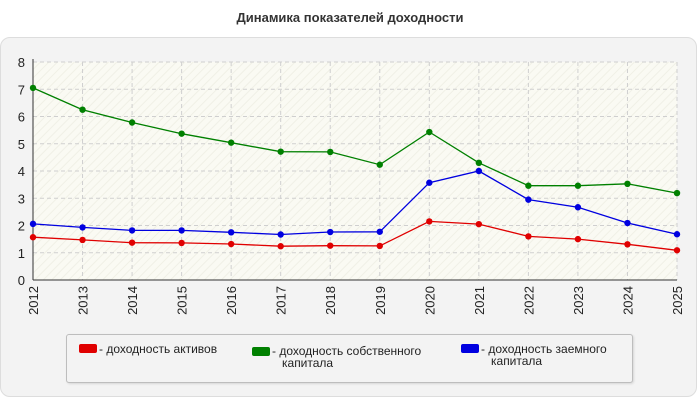  I want to click on legend-label-assets: - доходность активов, so click(158, 349).